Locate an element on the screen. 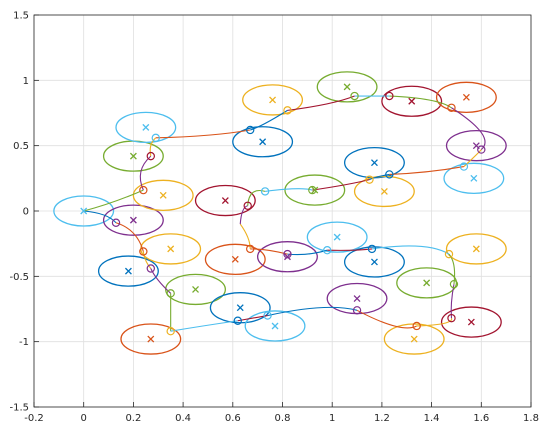  x-tick-label: 0.6 is located at coordinates (233, 418).